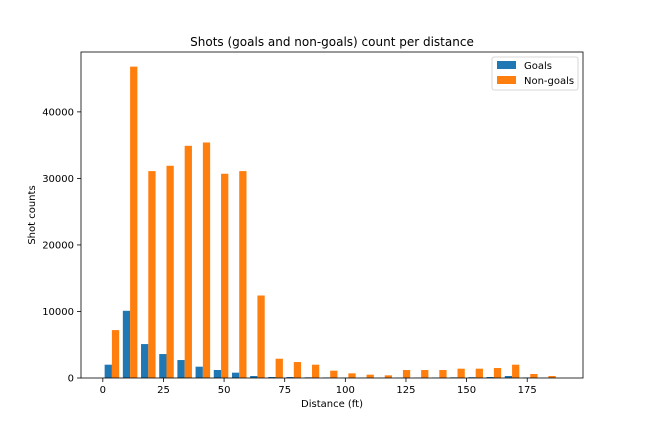 This screenshot has width=648, height=432. Describe the element at coordinates (58, 179) in the screenshot. I see `y-tick-label: 30000` at that location.